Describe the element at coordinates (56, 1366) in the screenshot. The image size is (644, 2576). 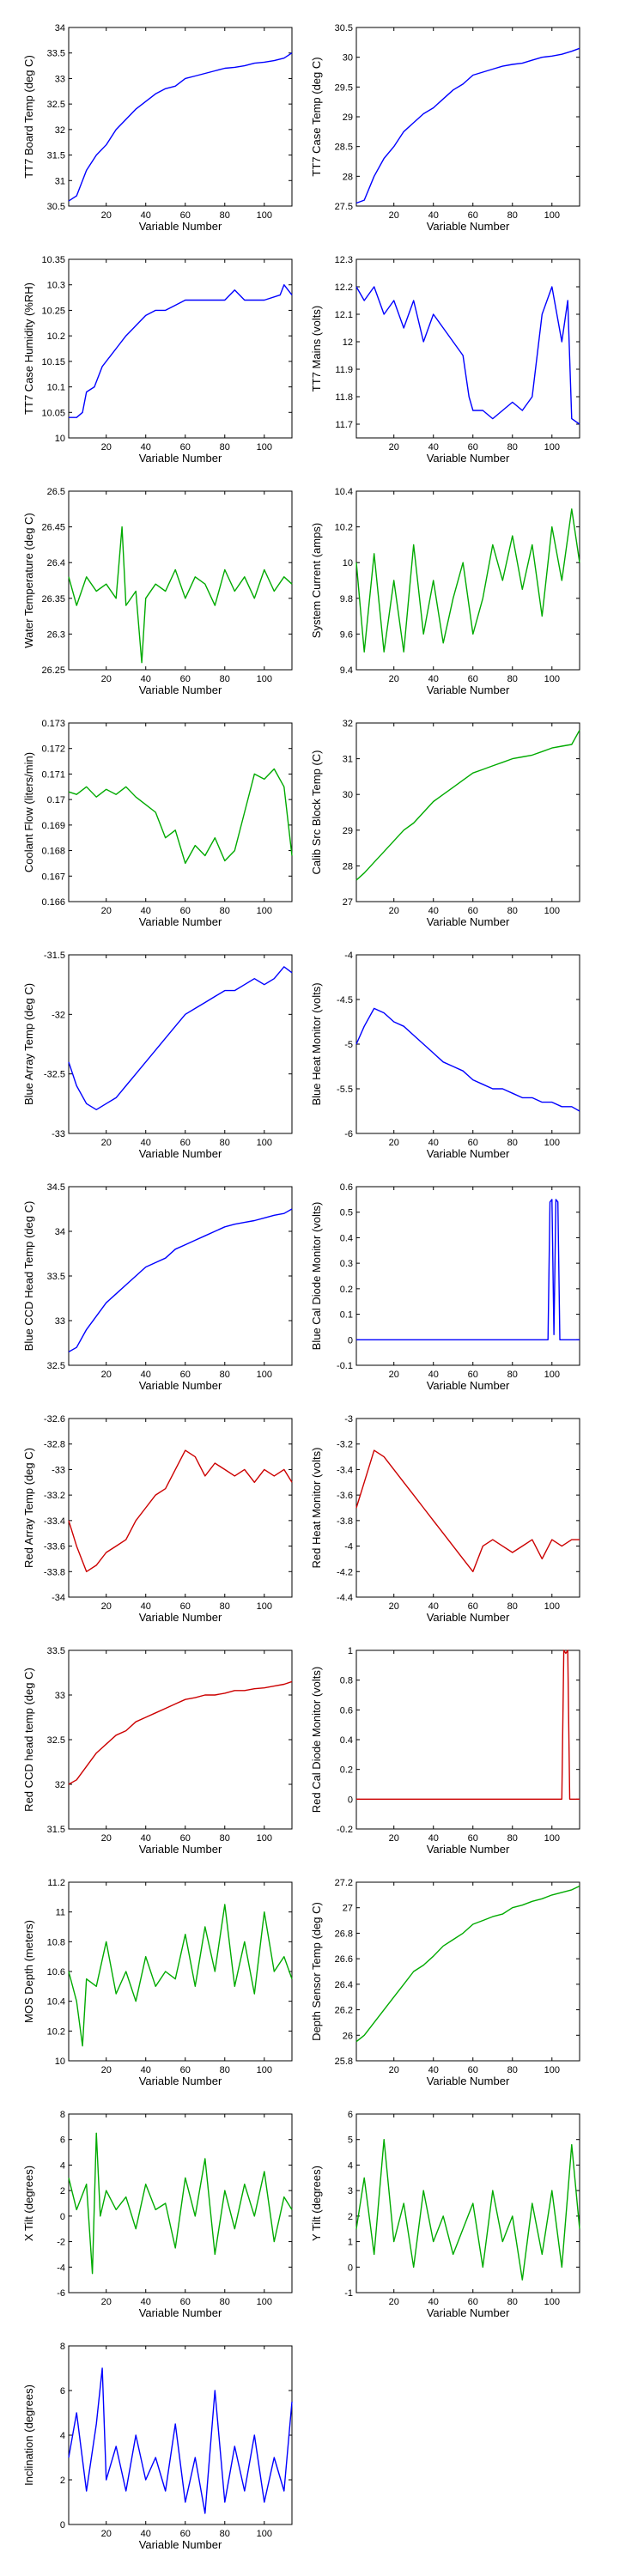
I see `y-tick-label: 32.5` at that location.